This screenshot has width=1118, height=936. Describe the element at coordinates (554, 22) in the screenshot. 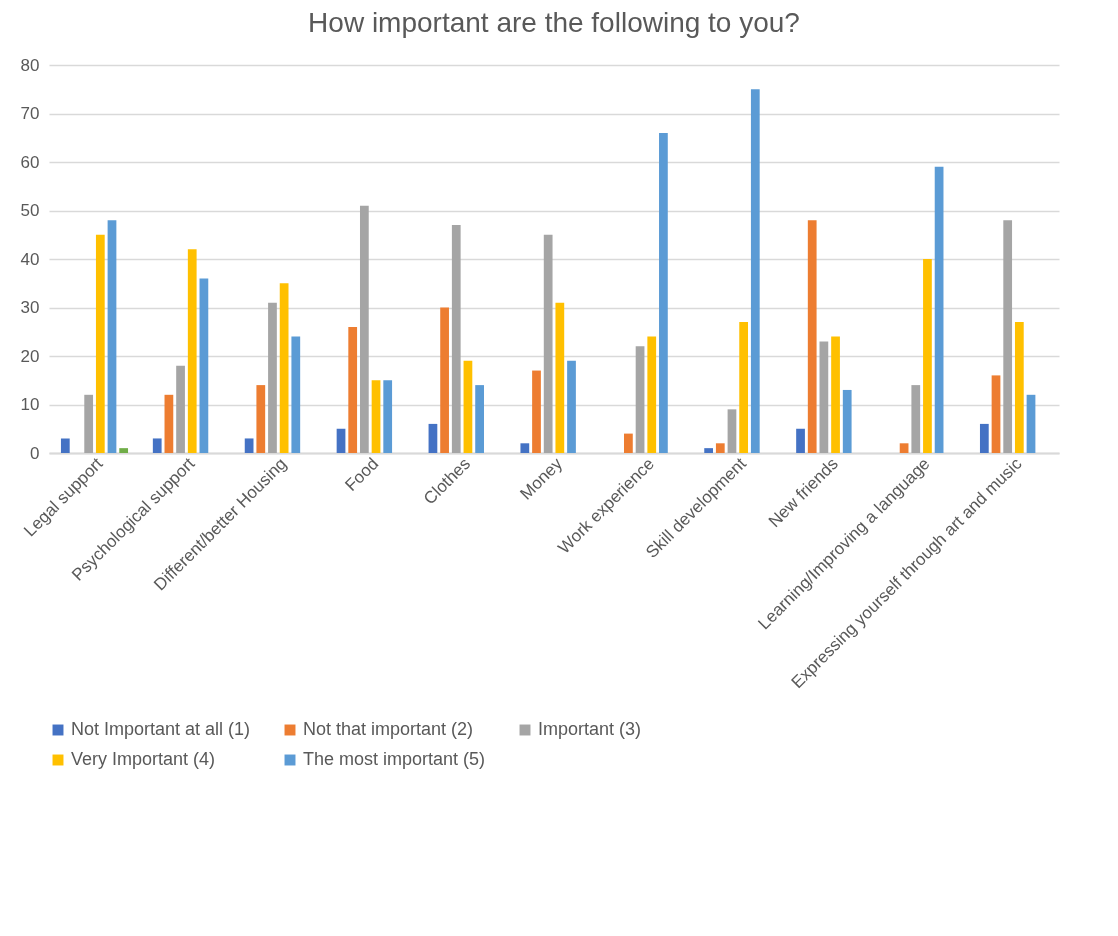

I see `chart-title: How important are the following to you?` at that location.